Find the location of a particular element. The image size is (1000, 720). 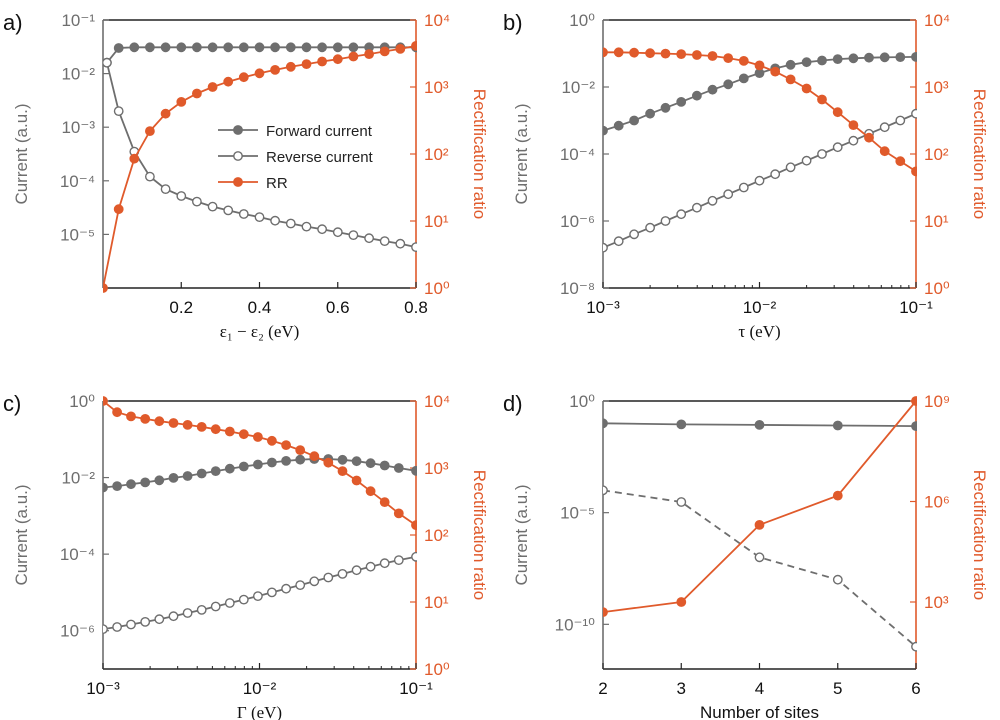

y-right-tick-label: 10⁹ is located at coordinates (937, 401).